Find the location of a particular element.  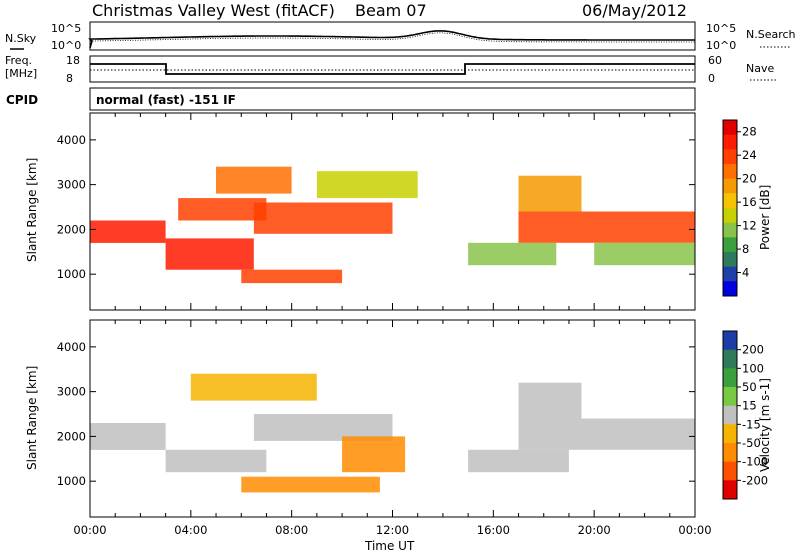

freq-label-1: Freq. is located at coordinates (18, 60).